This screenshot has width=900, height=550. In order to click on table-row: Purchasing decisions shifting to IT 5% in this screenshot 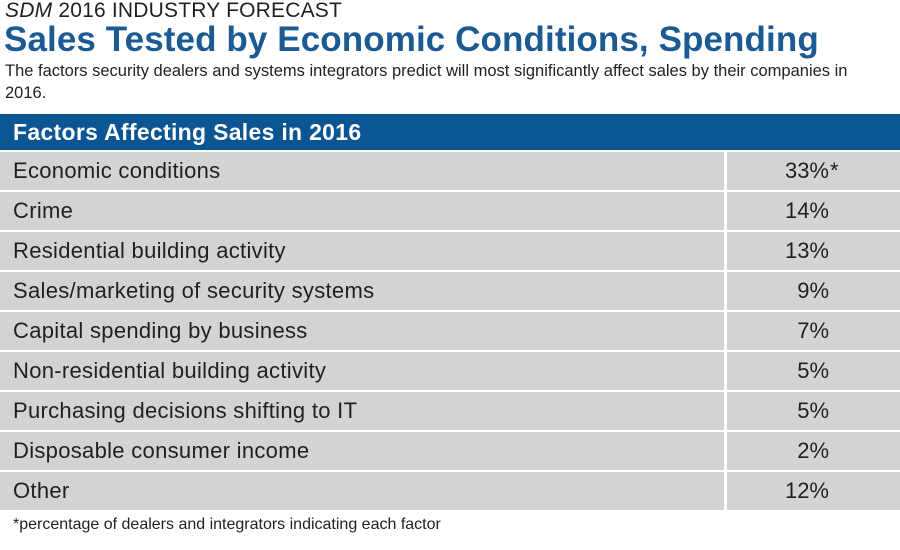, I will do `click(450, 411)`.